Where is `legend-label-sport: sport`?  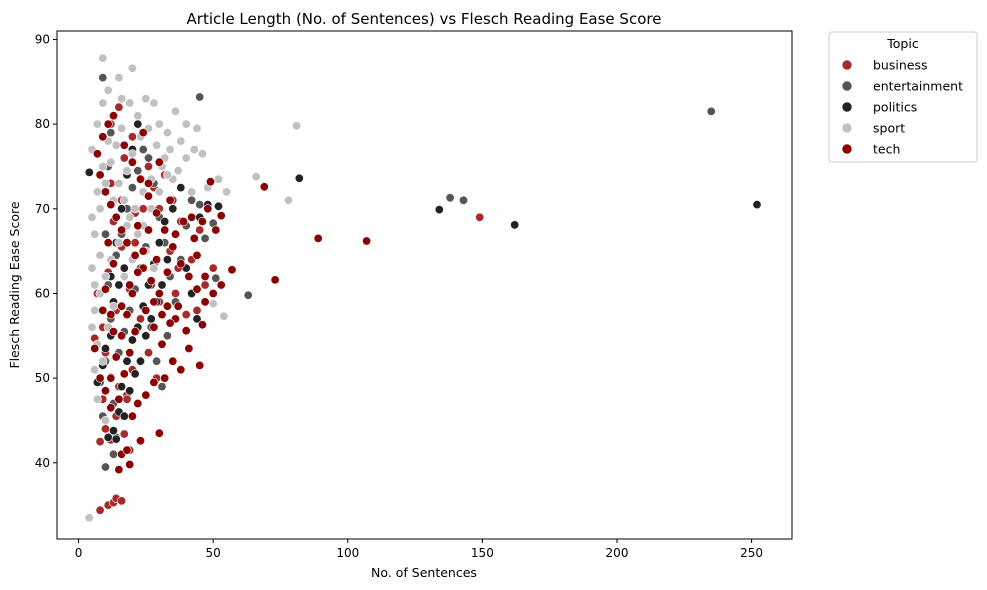 legend-label-sport: sport is located at coordinates (889, 128).